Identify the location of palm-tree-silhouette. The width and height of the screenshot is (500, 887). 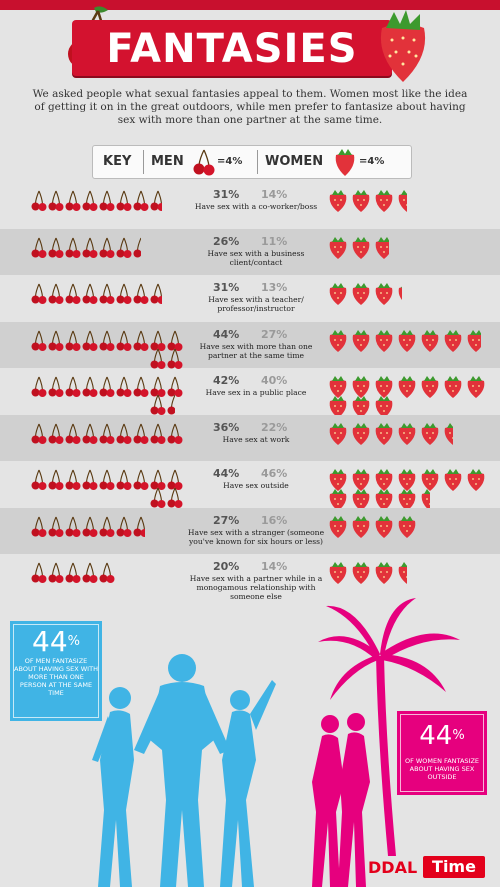
(389, 727).